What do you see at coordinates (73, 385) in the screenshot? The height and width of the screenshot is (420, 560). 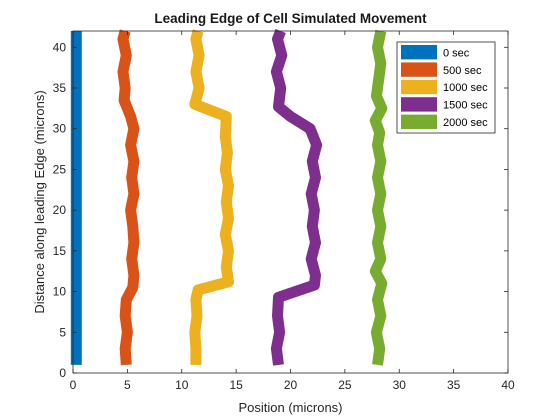 I see `x-tick-label: 0` at bounding box center [73, 385].